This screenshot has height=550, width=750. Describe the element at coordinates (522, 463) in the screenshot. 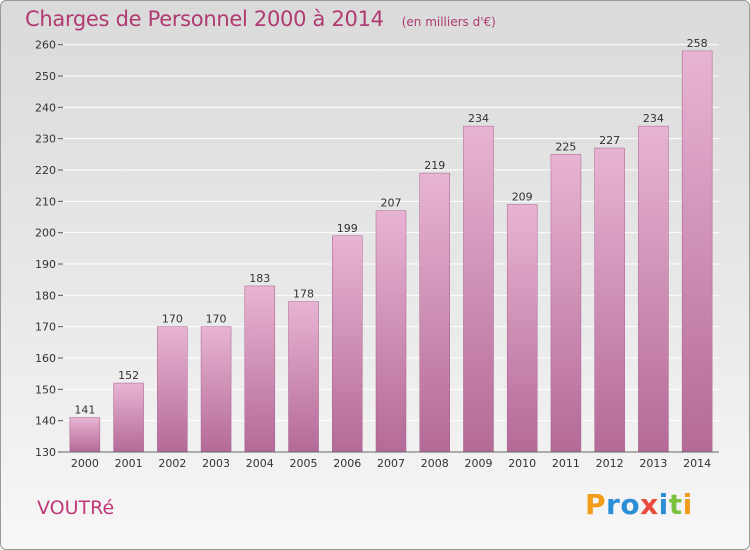

I see `x-tick-label-2010: 2010` at that location.